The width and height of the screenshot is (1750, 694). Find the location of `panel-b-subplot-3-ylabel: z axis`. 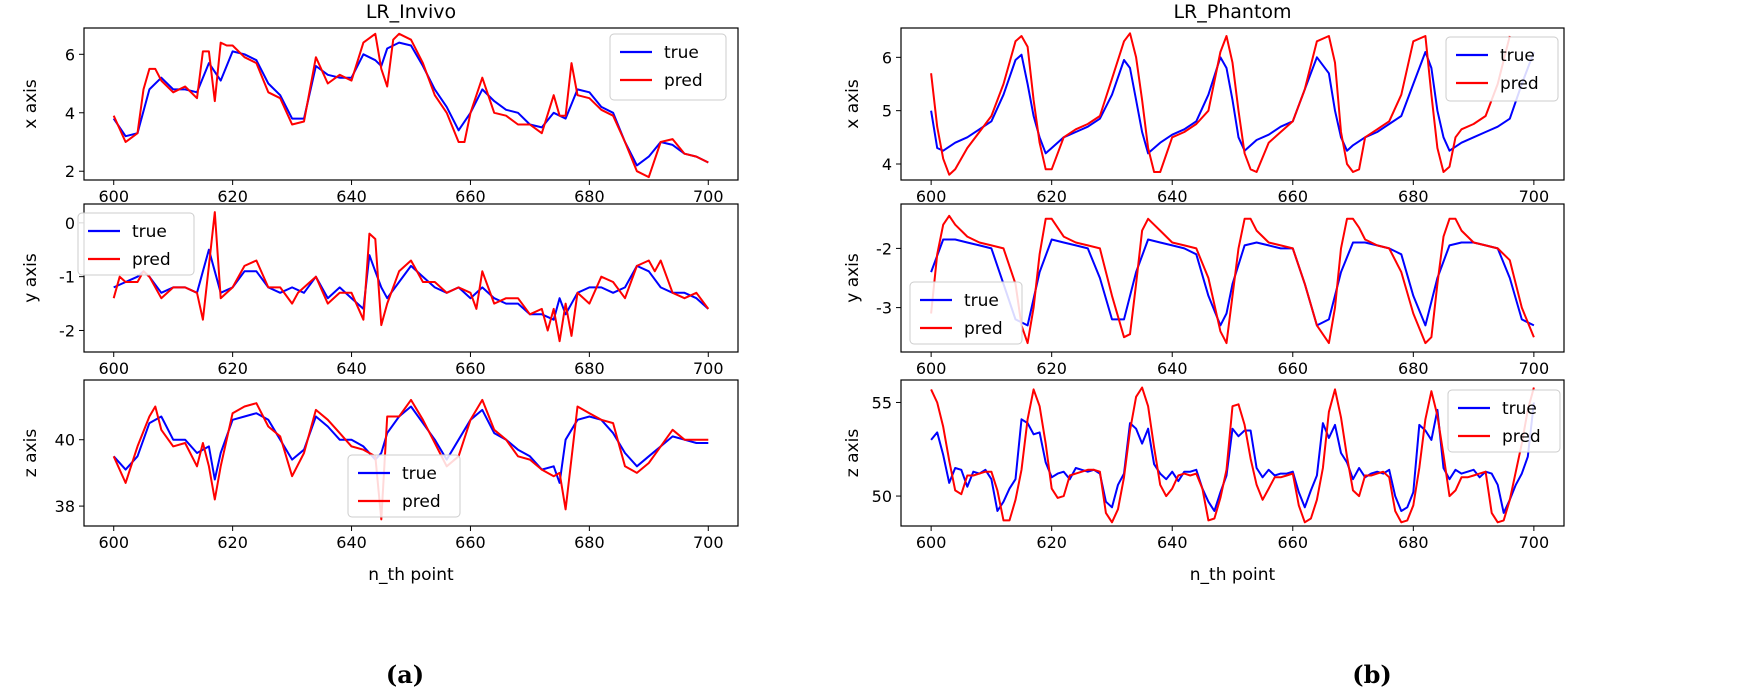

panel-b-subplot-3-ylabel: z axis is located at coordinates (853, 453).